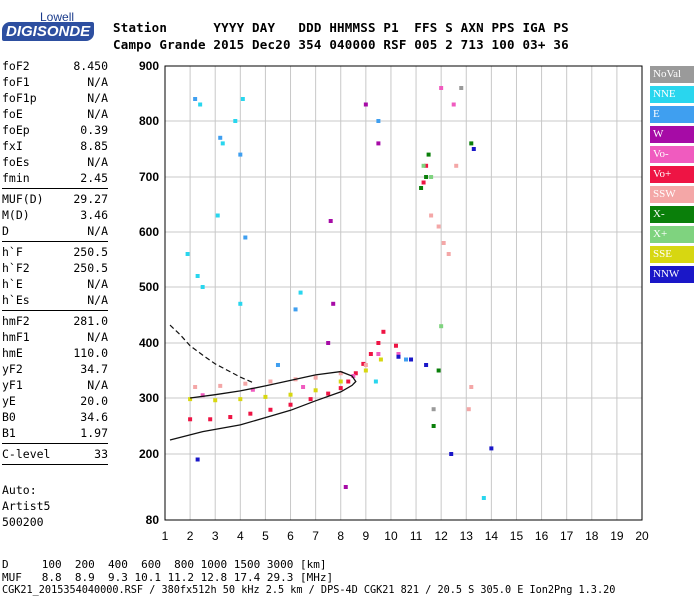 This screenshot has width=700, height=600. Describe the element at coordinates (416, 536) in the screenshot. I see `x-tick-label: 11` at that location.